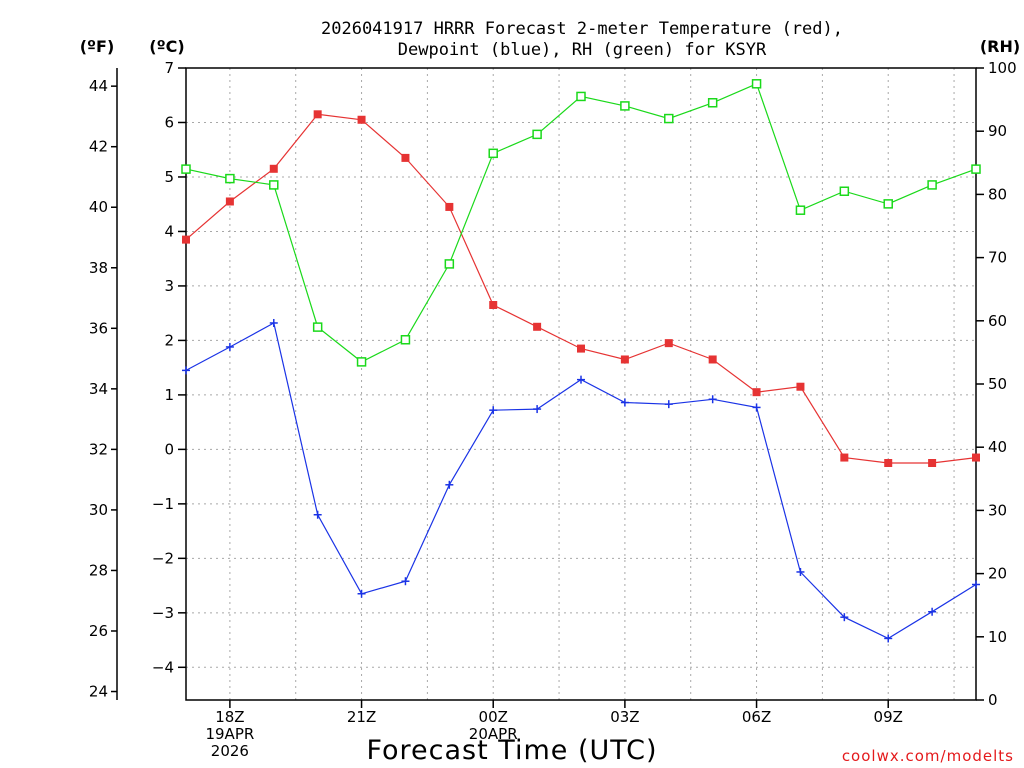 The image size is (1024, 768). What do you see at coordinates (229, 717) in the screenshot?
I see `x-tick-label: 18Z` at bounding box center [229, 717].